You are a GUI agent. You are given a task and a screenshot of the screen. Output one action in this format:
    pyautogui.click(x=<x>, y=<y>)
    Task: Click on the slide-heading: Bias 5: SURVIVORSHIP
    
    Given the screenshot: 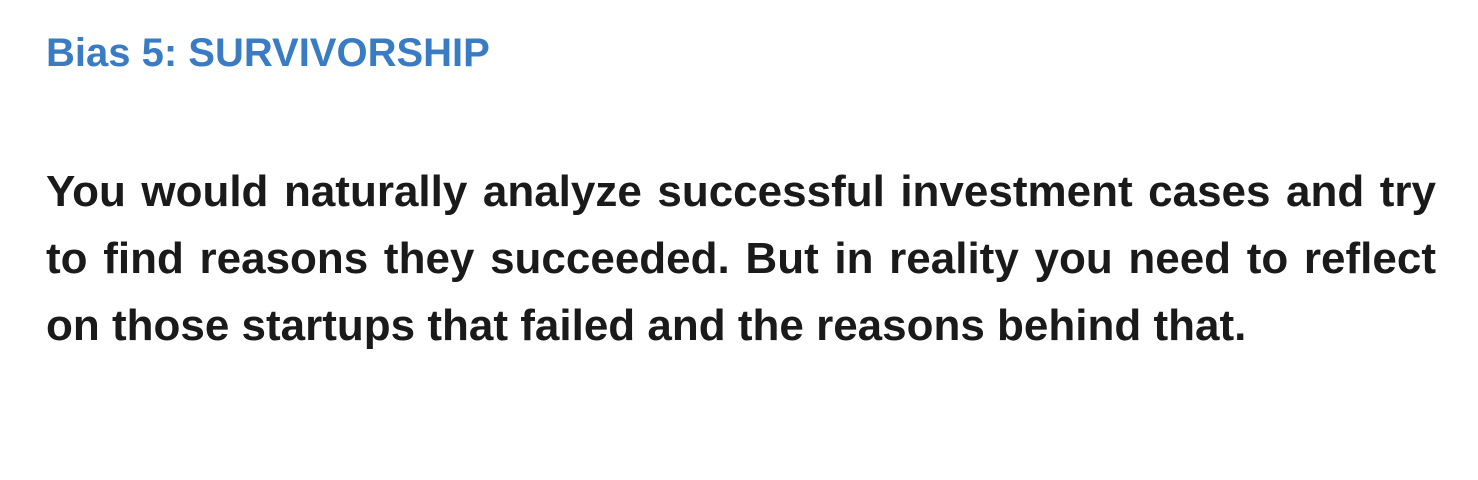 What is the action you would take?
    pyautogui.click(x=268, y=53)
    